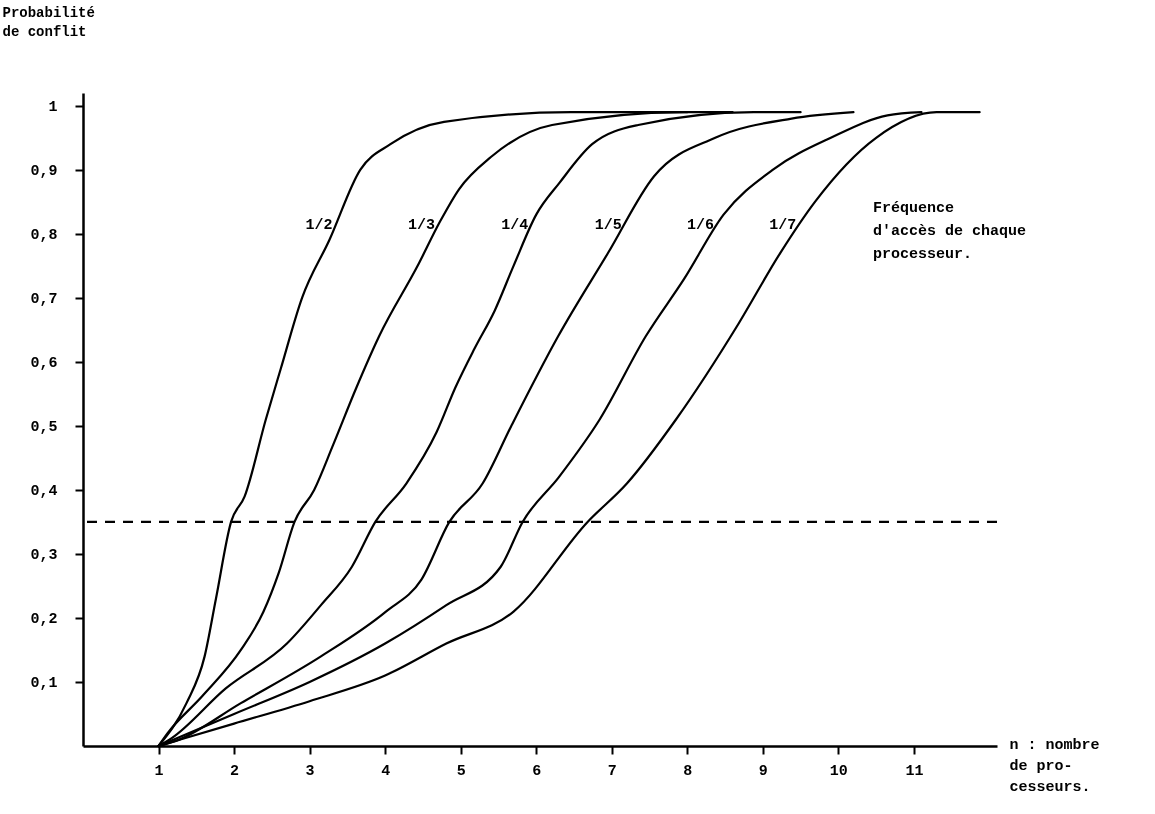 The width and height of the screenshot is (1155, 814). Describe the element at coordinates (838, 771) in the screenshot. I see `x-tick-label: 10` at that location.